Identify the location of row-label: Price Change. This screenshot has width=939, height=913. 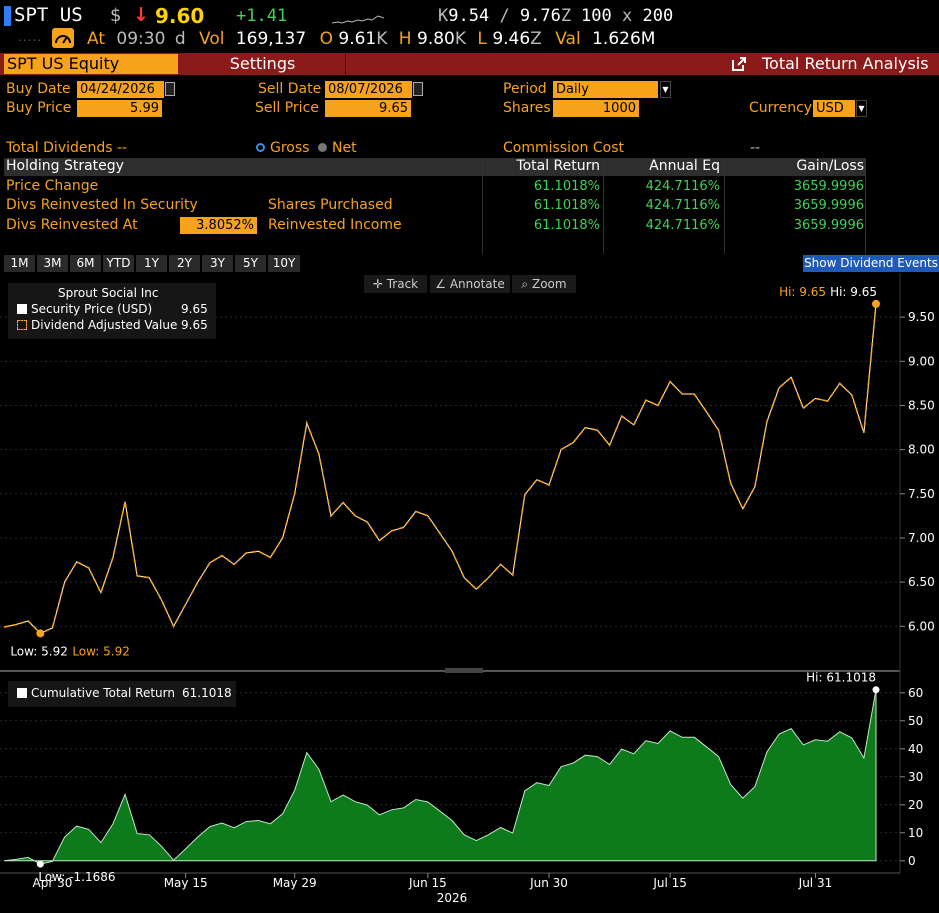
(52, 186).